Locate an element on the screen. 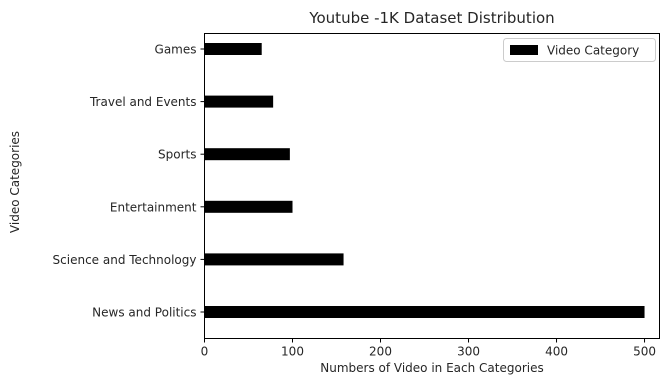  y-tick-label: Sports is located at coordinates (177, 155).